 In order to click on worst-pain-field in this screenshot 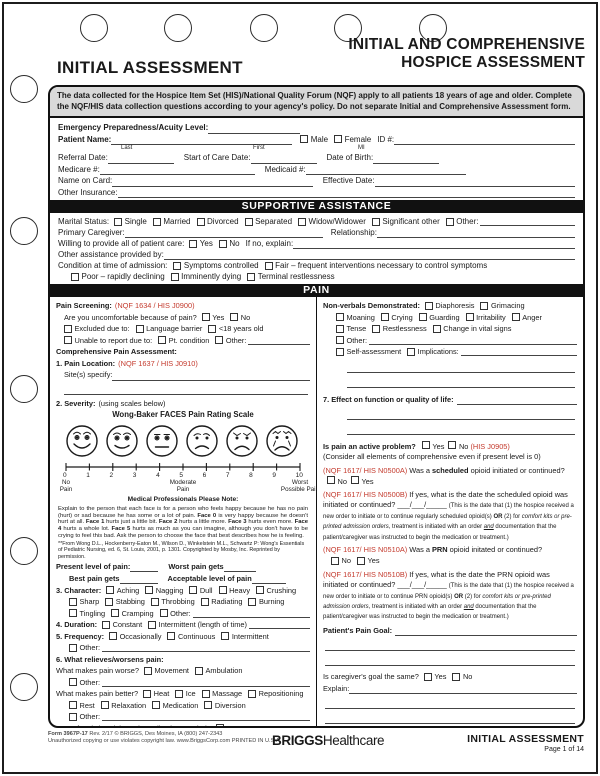, I will do `click(239, 567)`.